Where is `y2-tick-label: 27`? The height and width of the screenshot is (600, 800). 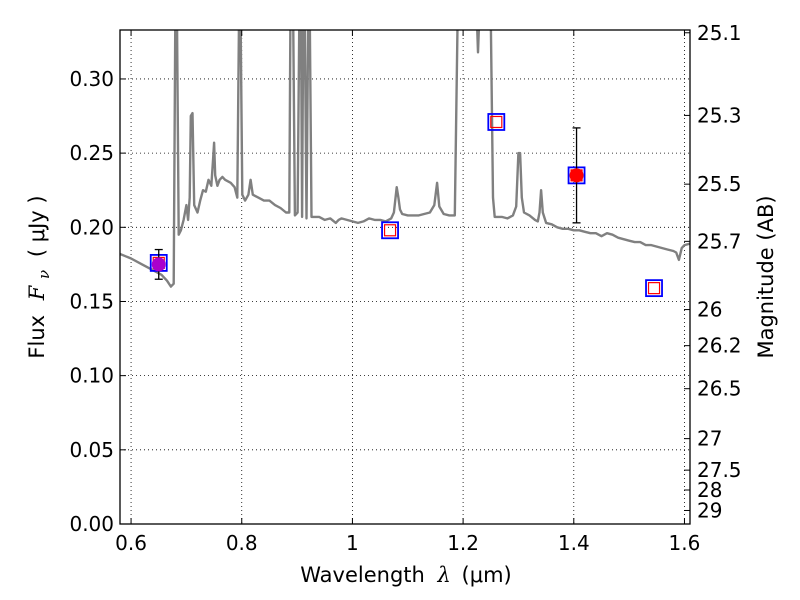
y2-tick-label: 27 is located at coordinates (709, 439).